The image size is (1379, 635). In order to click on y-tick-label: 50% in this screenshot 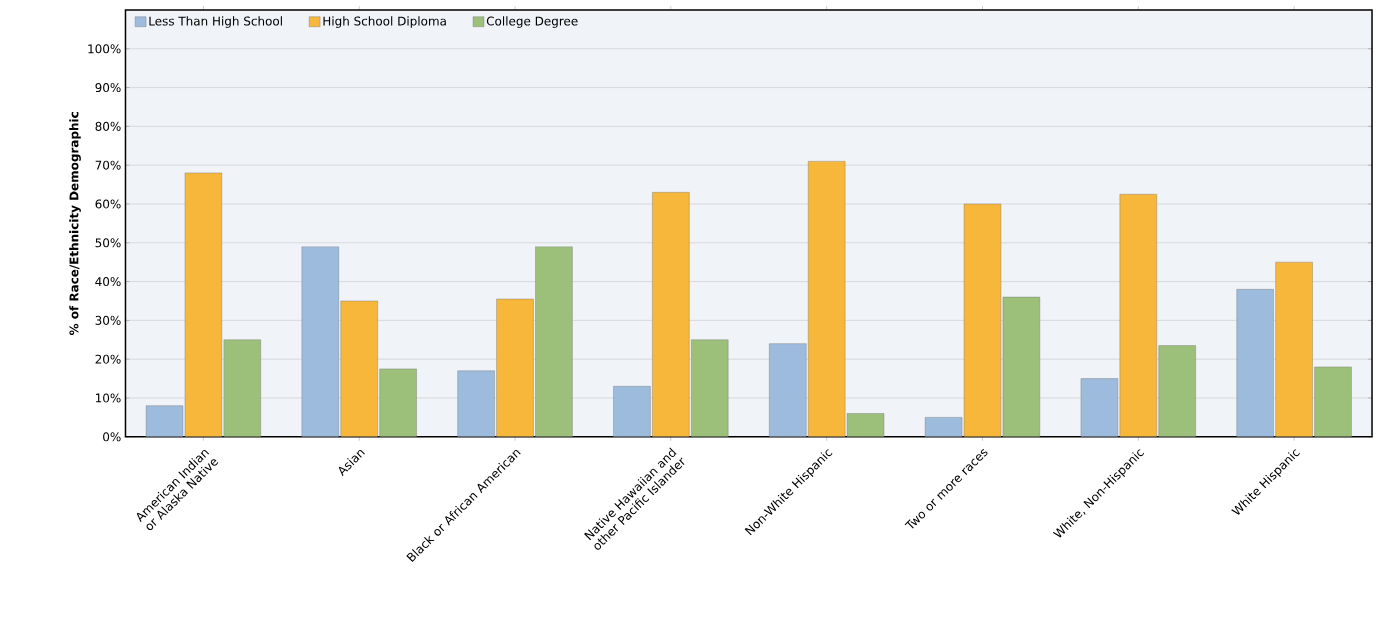, I will do `click(108, 243)`.